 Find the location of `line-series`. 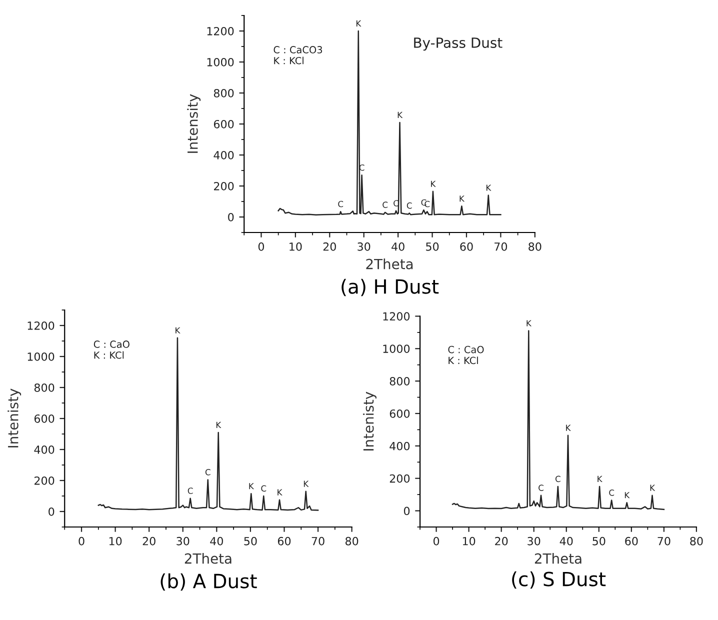

line-series is located at coordinates (390, 123).